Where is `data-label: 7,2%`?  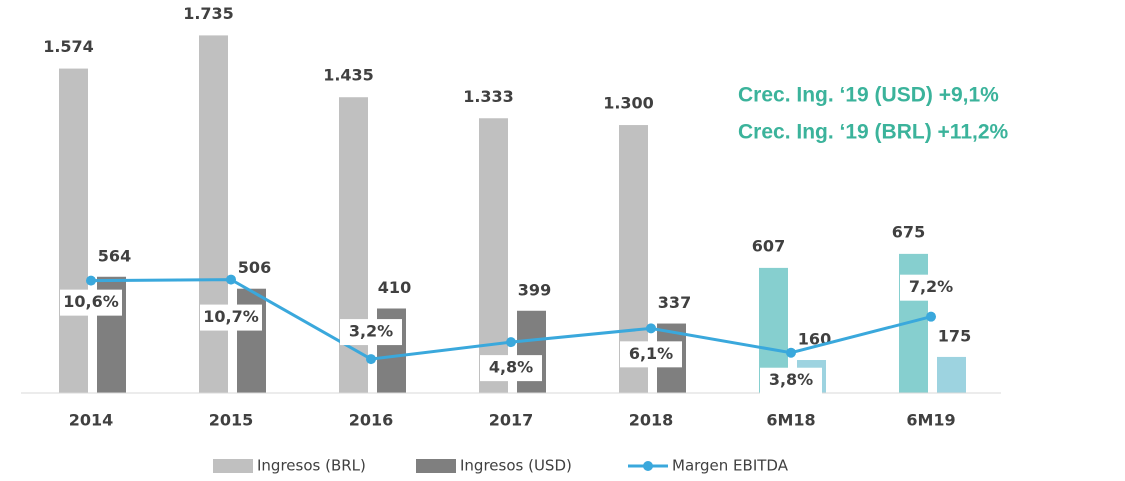
data-label: 7,2% is located at coordinates (931, 286).